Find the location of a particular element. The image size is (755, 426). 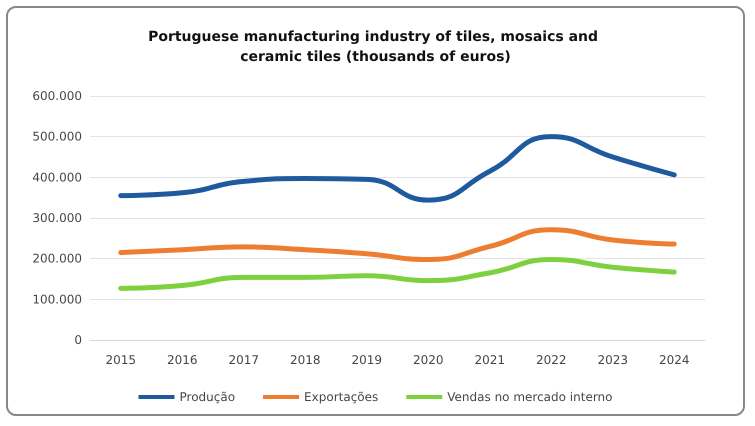

legend-label: Vendas no mercado interno is located at coordinates (529, 397).